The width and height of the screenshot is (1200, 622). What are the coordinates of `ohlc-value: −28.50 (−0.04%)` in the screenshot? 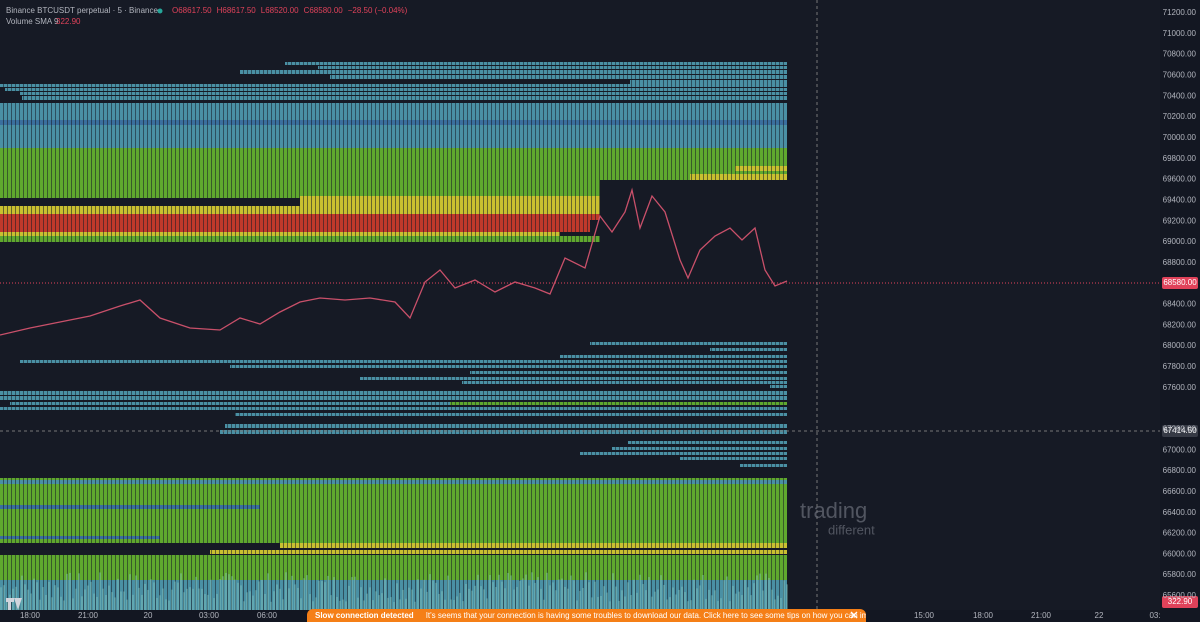 It's located at (378, 10).